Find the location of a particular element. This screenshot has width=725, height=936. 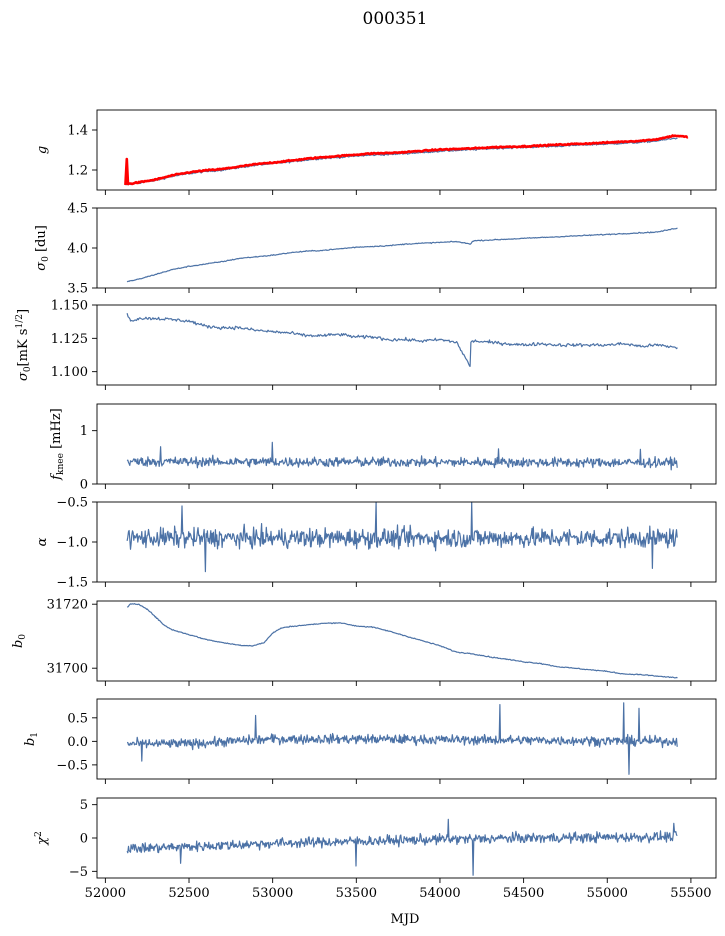

y-tick-label: 1.2 is located at coordinates (77, 171).